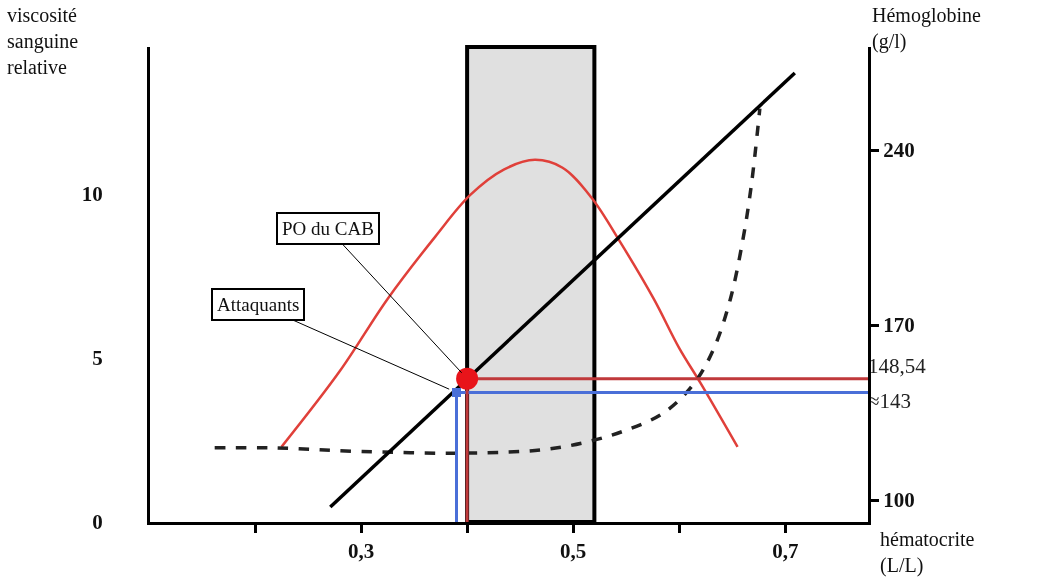  I want to click on x-axis-title: hématocrite (L/L), so click(927, 552).